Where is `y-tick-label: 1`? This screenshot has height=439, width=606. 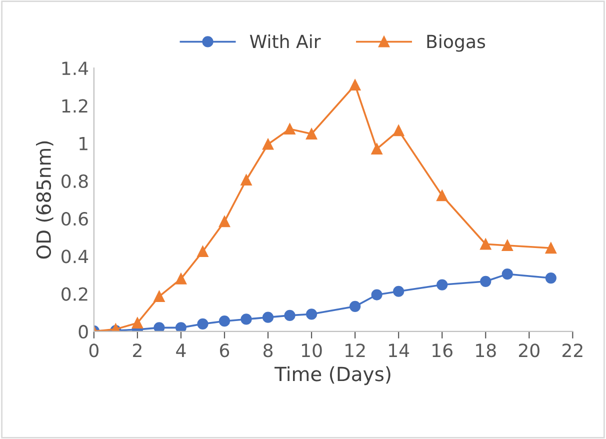 y-tick-label: 1 is located at coordinates (84, 143).